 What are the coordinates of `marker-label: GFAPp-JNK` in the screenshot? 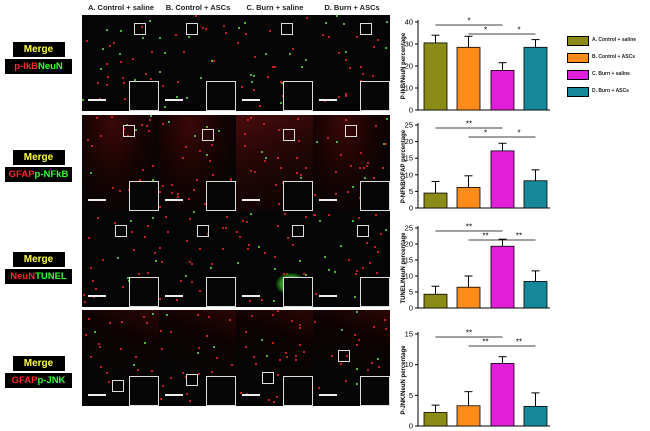 It's located at (38, 380).